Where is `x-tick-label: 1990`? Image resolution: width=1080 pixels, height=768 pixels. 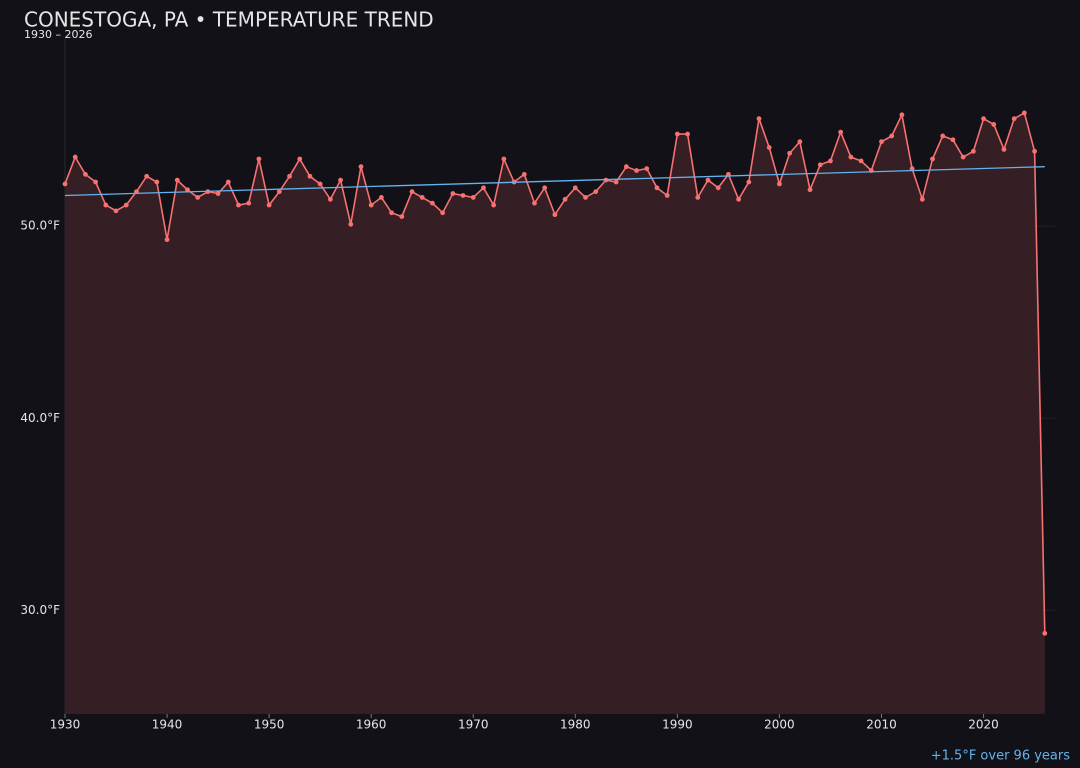 x-tick-label: 1990 is located at coordinates (677, 725).